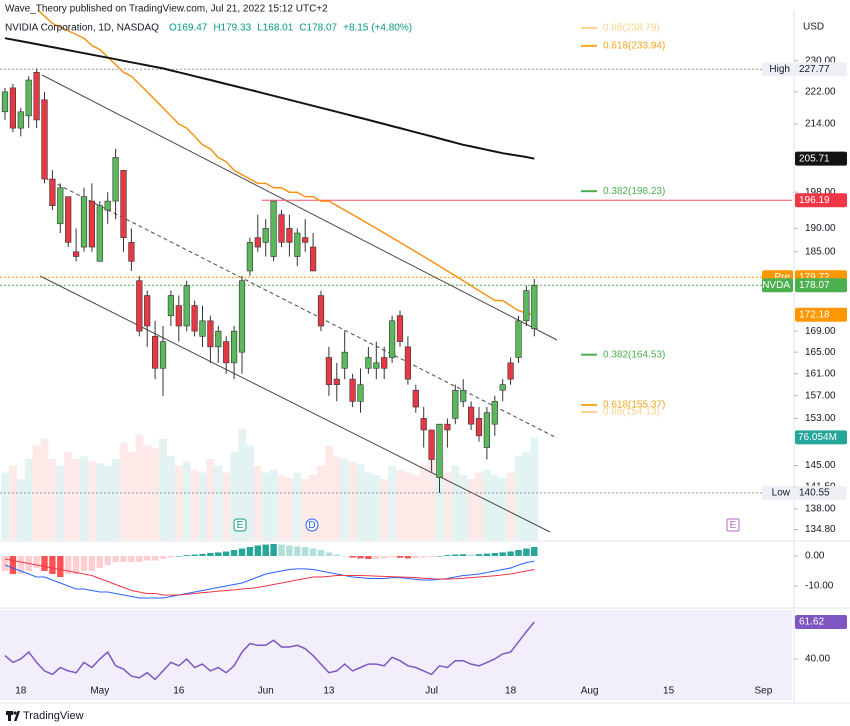 This screenshot has width=850, height=726. I want to click on ohlc-legend: +8.15 (+4.80%), so click(377, 28).